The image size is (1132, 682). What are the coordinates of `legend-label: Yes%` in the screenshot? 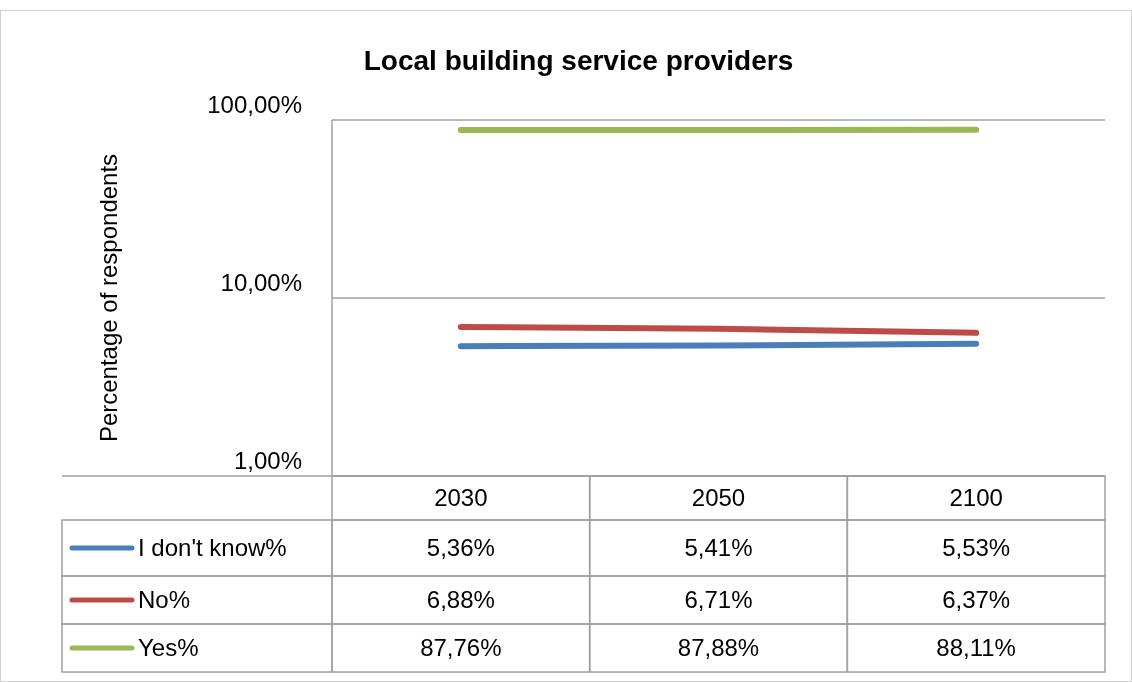 It's located at (168, 647).